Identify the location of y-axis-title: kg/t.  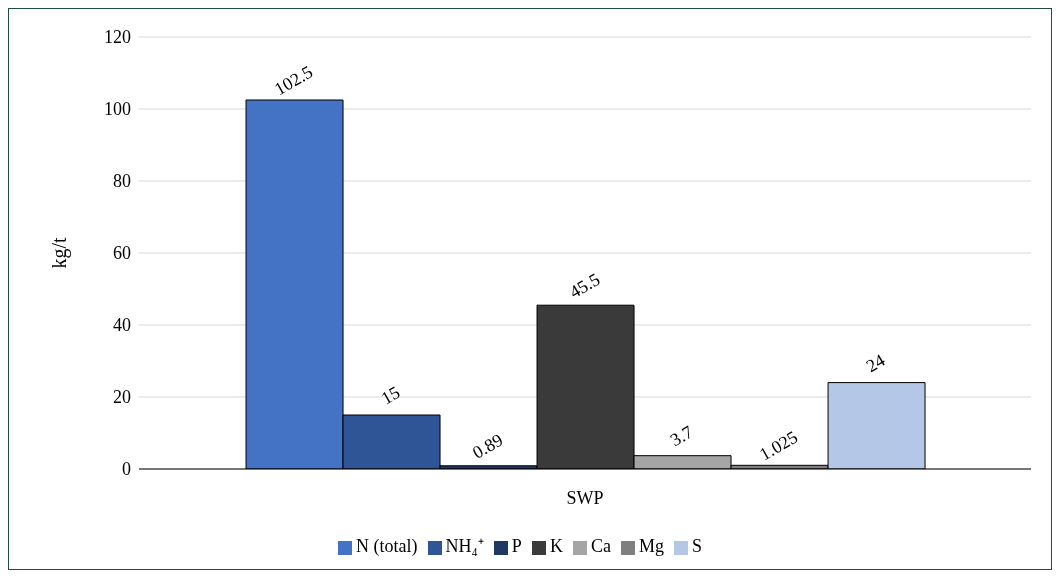
(60, 253).